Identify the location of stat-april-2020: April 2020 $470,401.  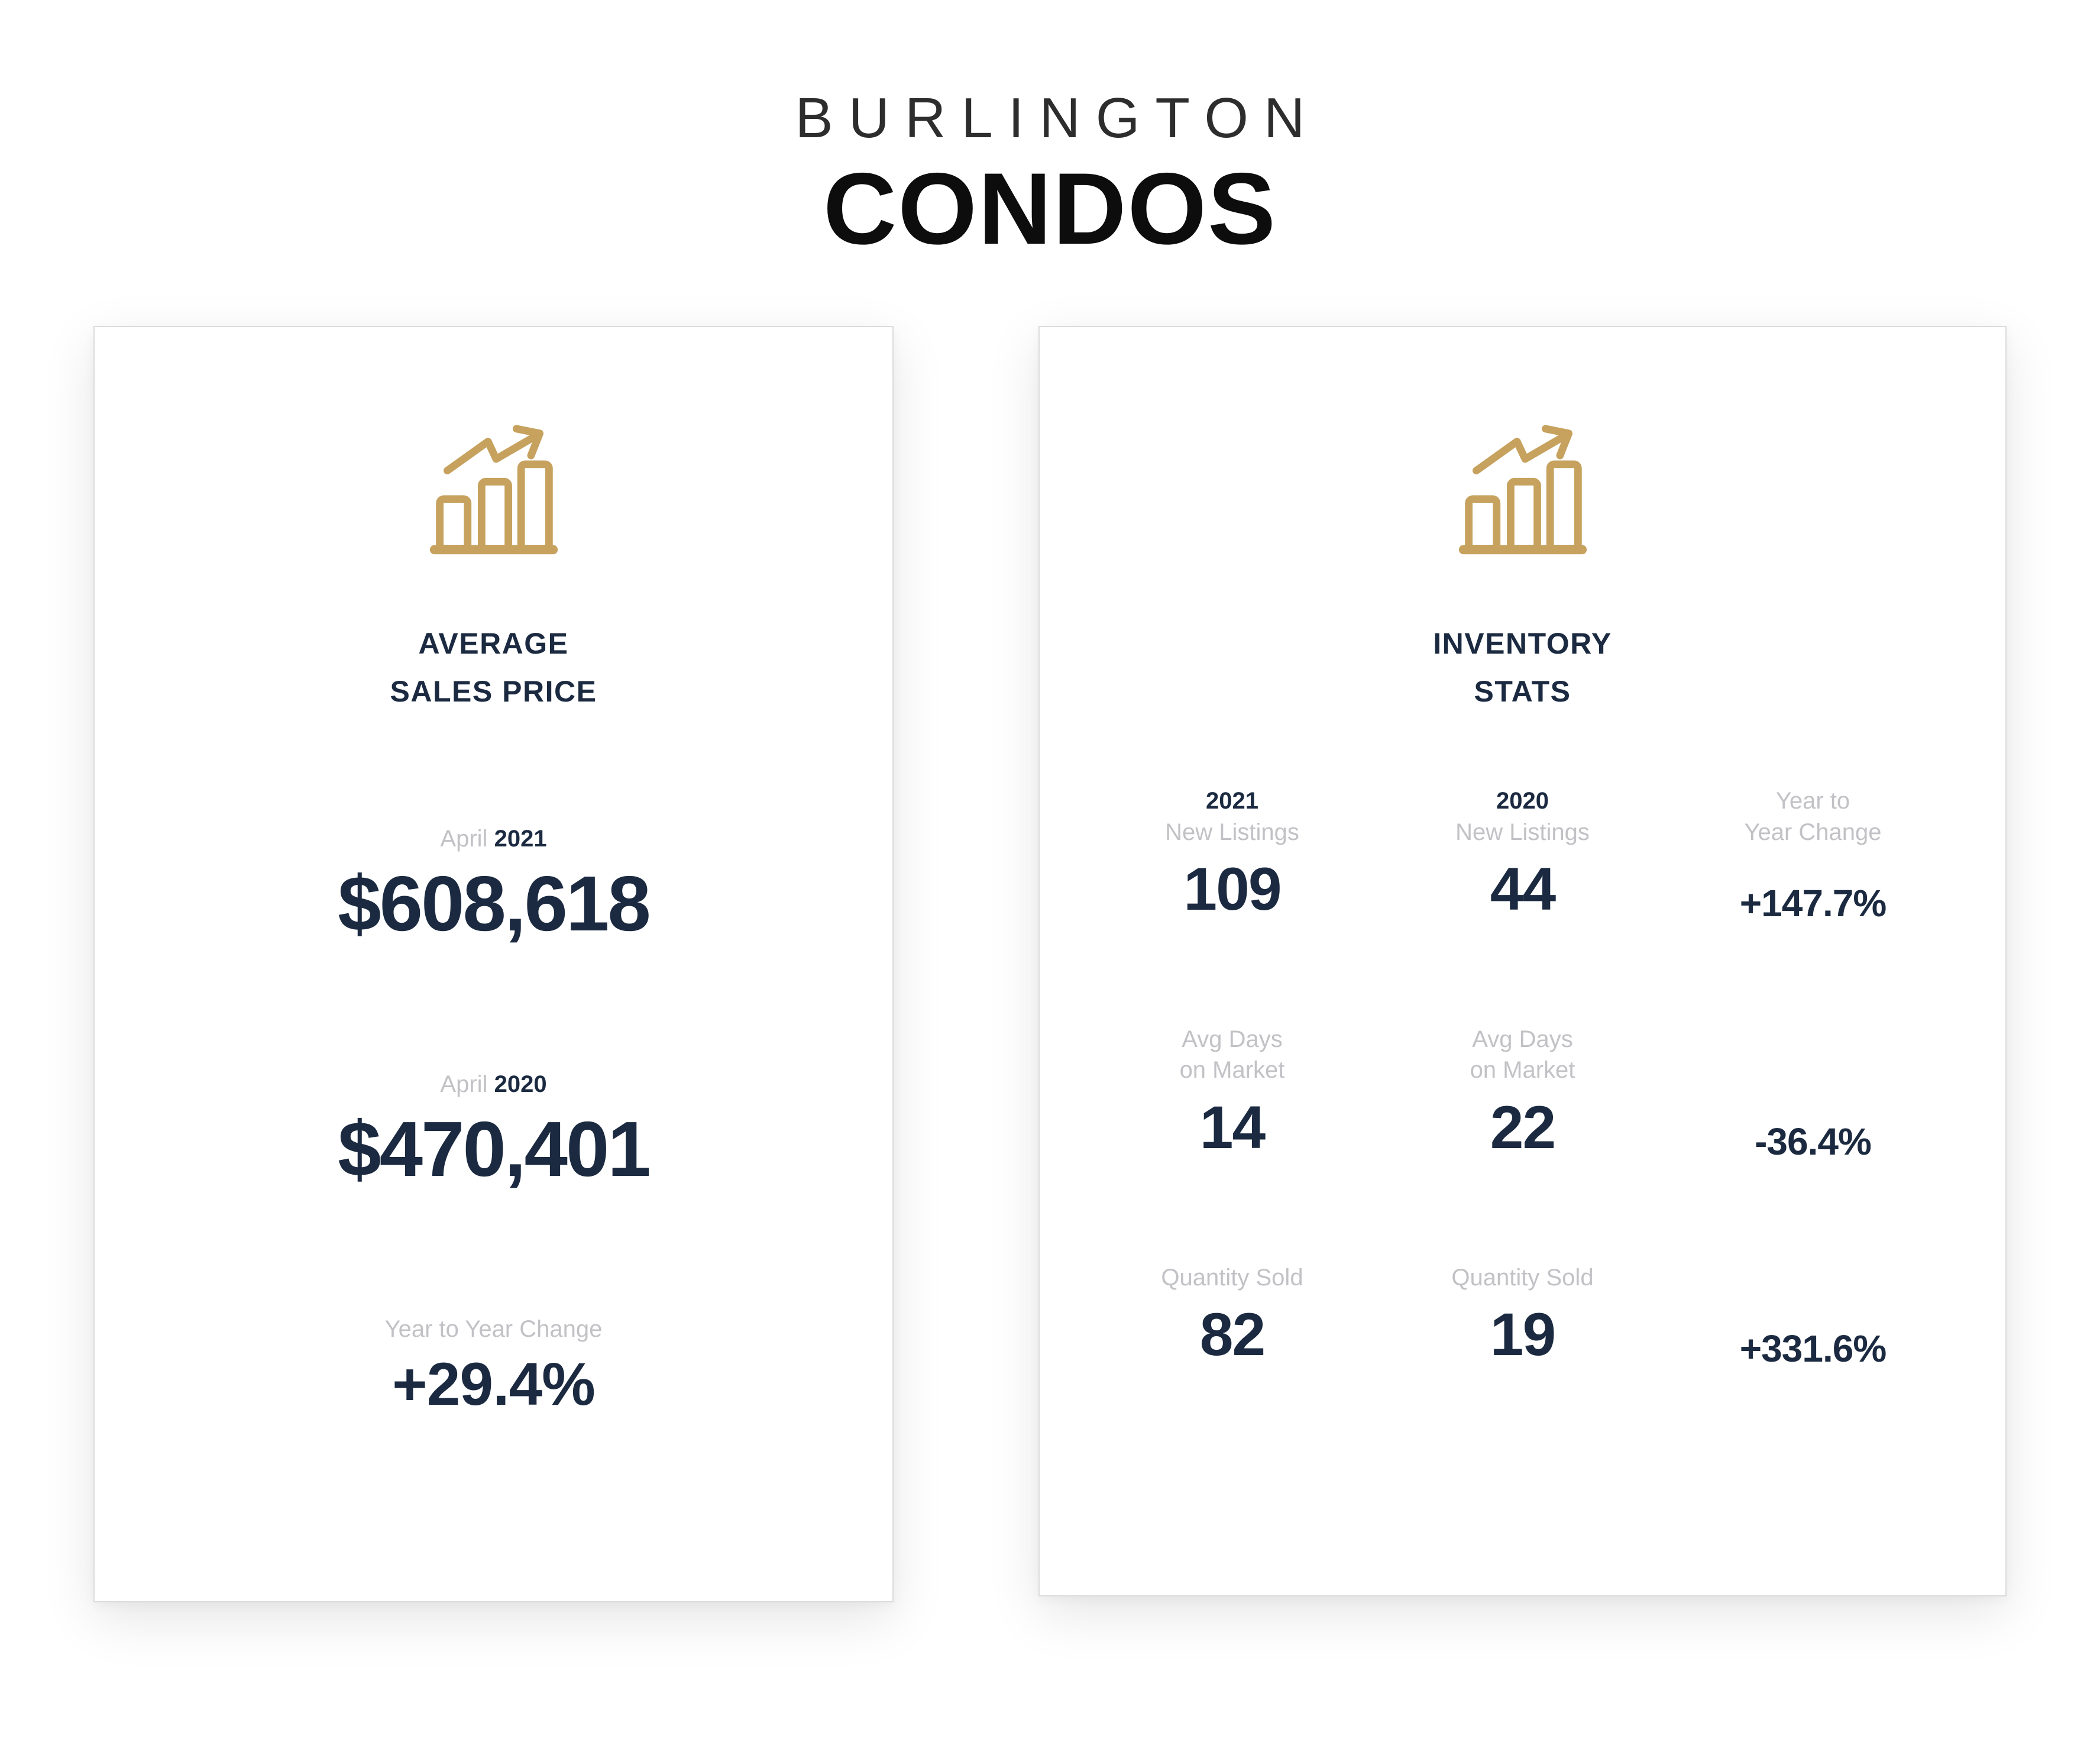
(493, 1131).